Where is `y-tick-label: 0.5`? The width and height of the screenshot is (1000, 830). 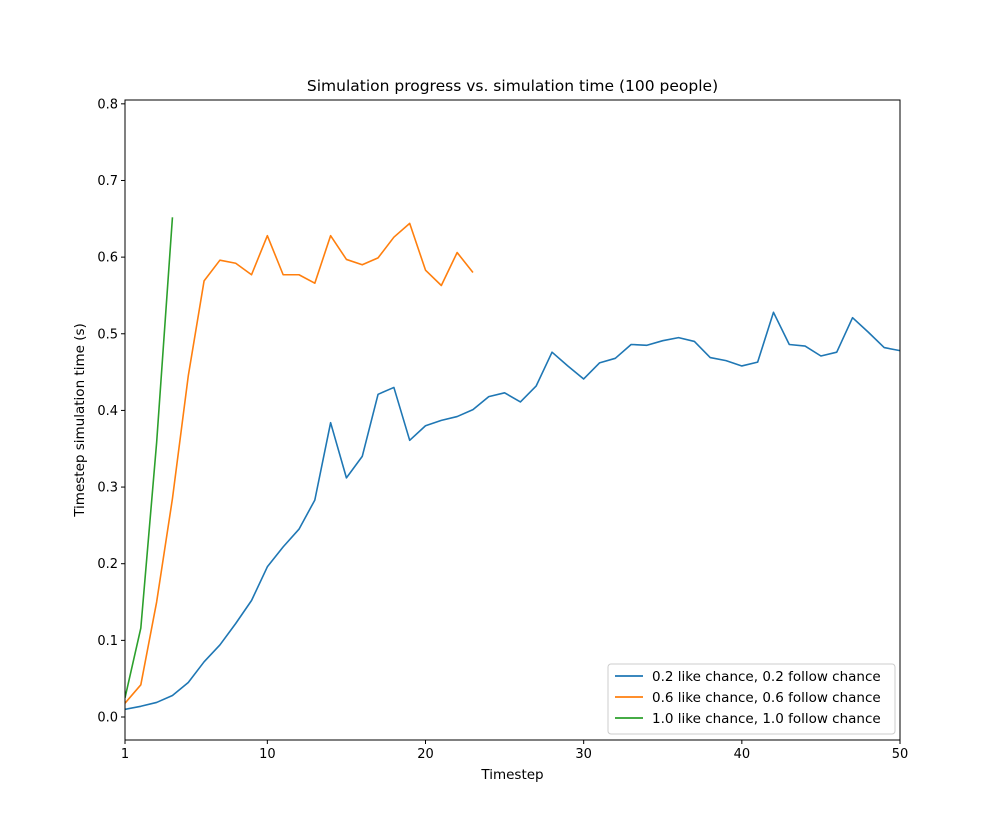 y-tick-label: 0.5 is located at coordinates (107, 334).